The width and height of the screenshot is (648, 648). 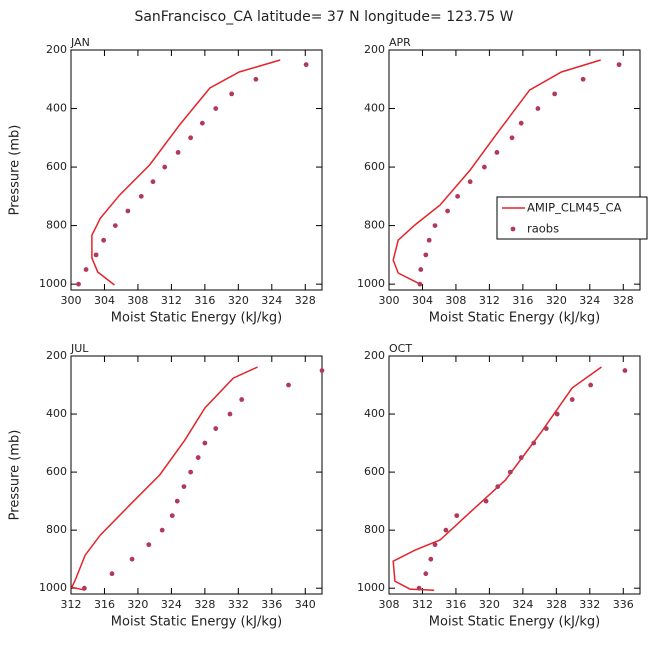 I want to click on legend-label: raobs, so click(x=543, y=229).